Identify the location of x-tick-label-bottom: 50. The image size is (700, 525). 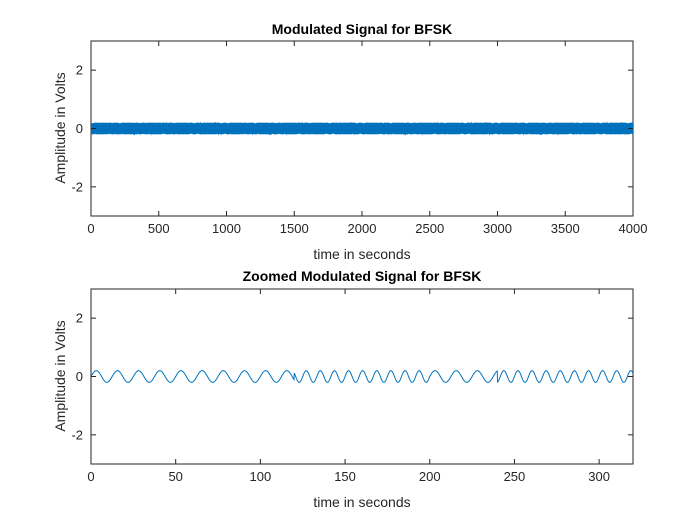
(175, 476).